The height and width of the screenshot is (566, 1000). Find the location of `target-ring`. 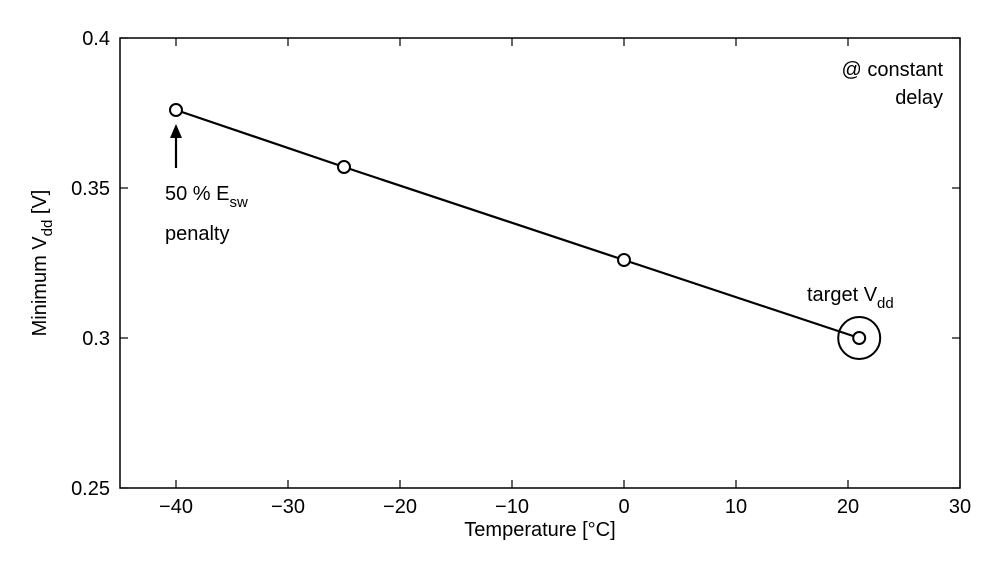

target-ring is located at coordinates (859, 338).